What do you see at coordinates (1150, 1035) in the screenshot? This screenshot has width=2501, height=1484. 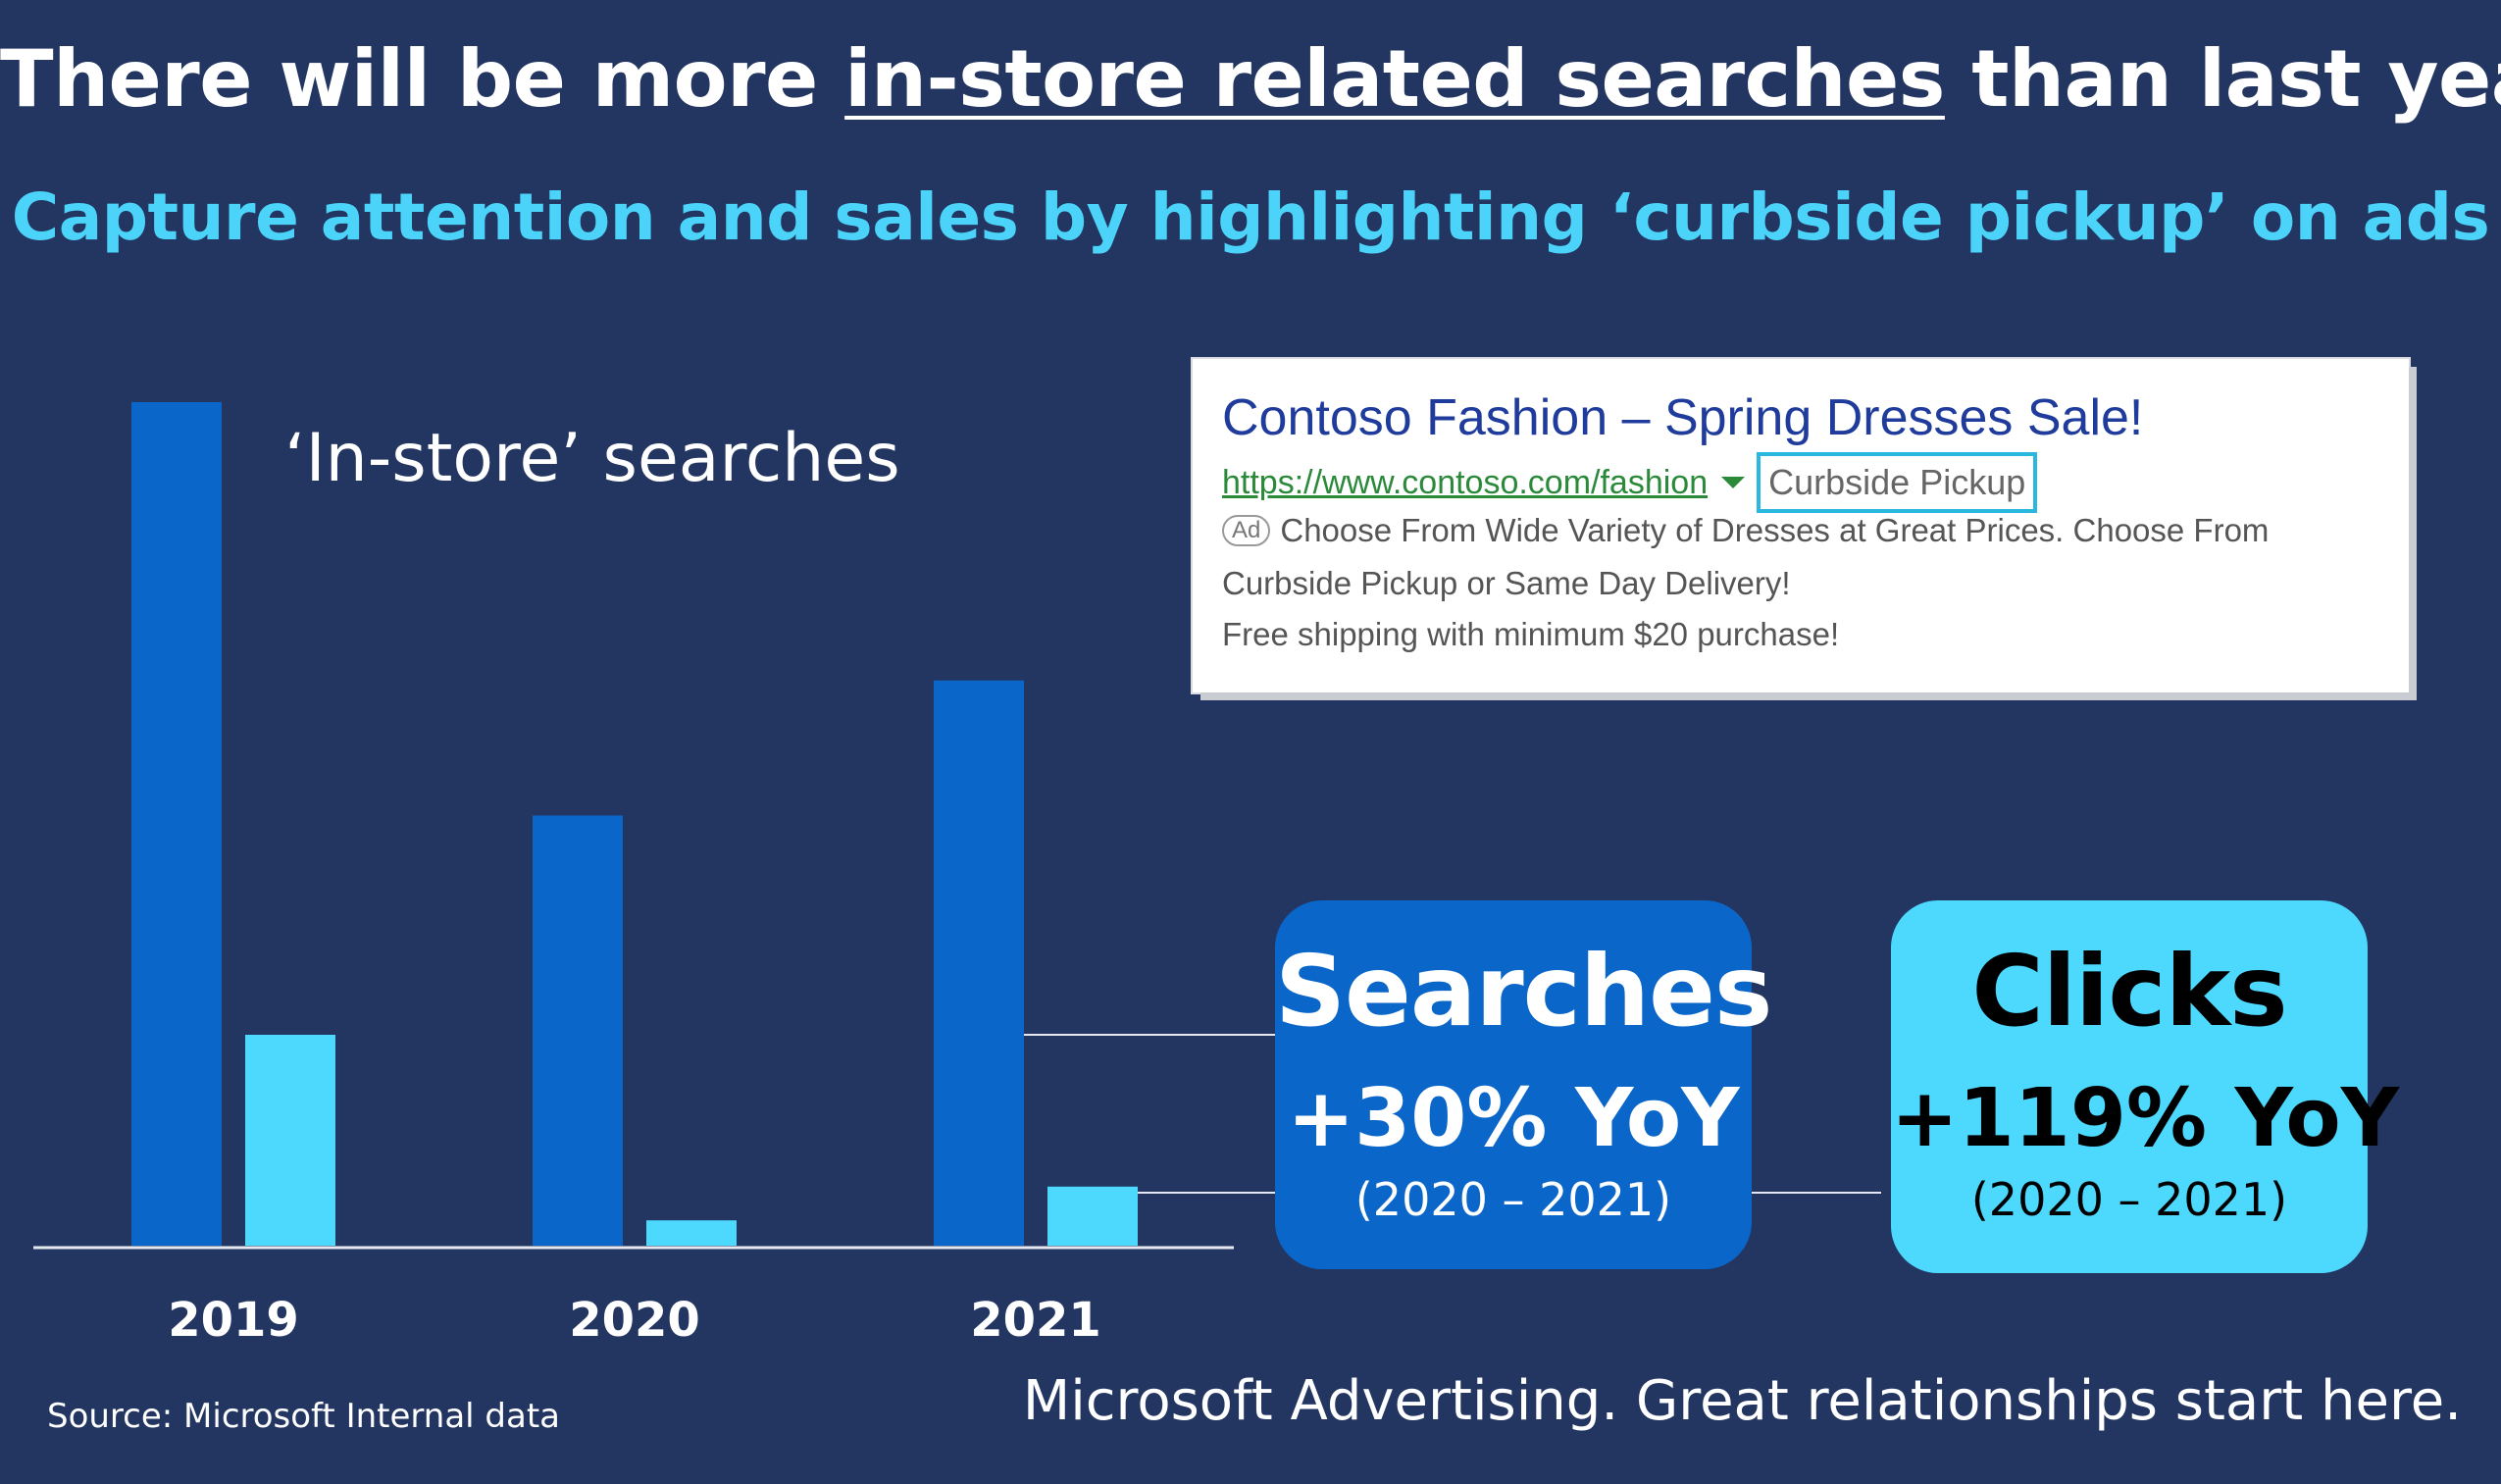 I see `connector-line-searches` at bounding box center [1150, 1035].